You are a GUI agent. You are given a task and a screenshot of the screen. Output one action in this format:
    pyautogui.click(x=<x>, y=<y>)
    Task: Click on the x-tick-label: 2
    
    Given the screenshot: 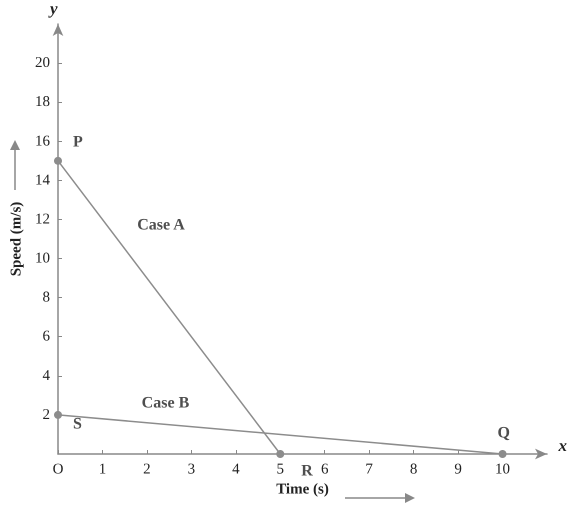 What is the action you would take?
    pyautogui.click(x=147, y=470)
    